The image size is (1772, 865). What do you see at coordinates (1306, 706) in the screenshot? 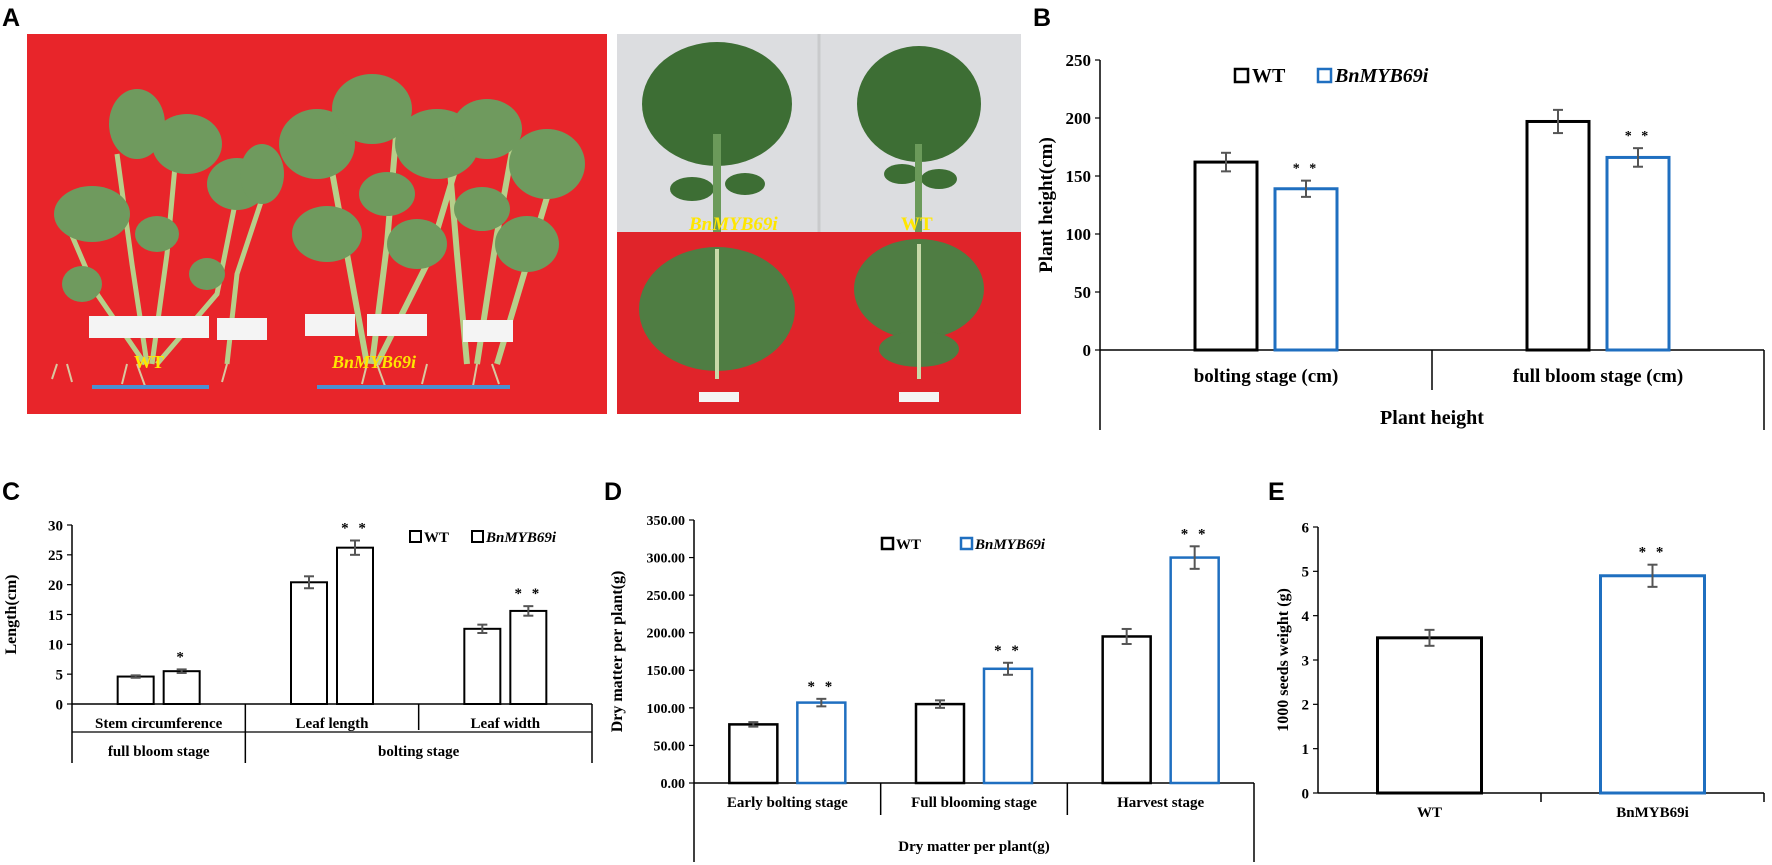
I see `y-tick-label: 2` at bounding box center [1306, 706].